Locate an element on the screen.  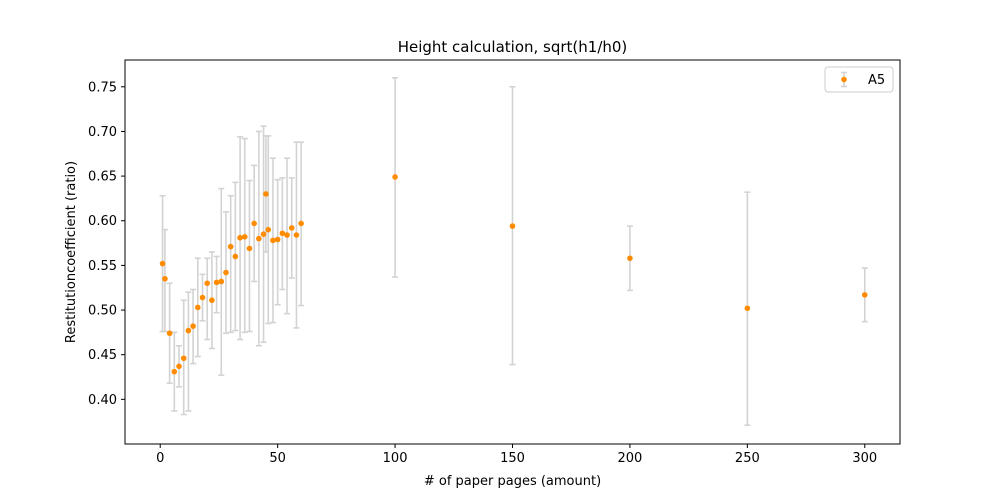
y-tick-label: 0.40 is located at coordinates (102, 400).